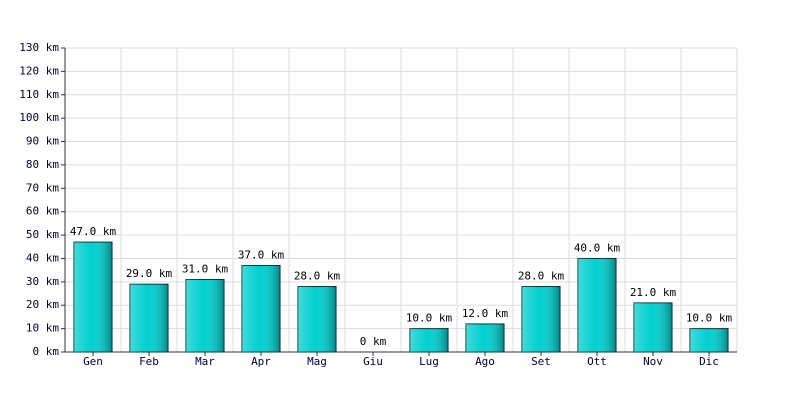  What do you see at coordinates (429, 361) in the screenshot?
I see `x-tick-label: Lug` at bounding box center [429, 361].